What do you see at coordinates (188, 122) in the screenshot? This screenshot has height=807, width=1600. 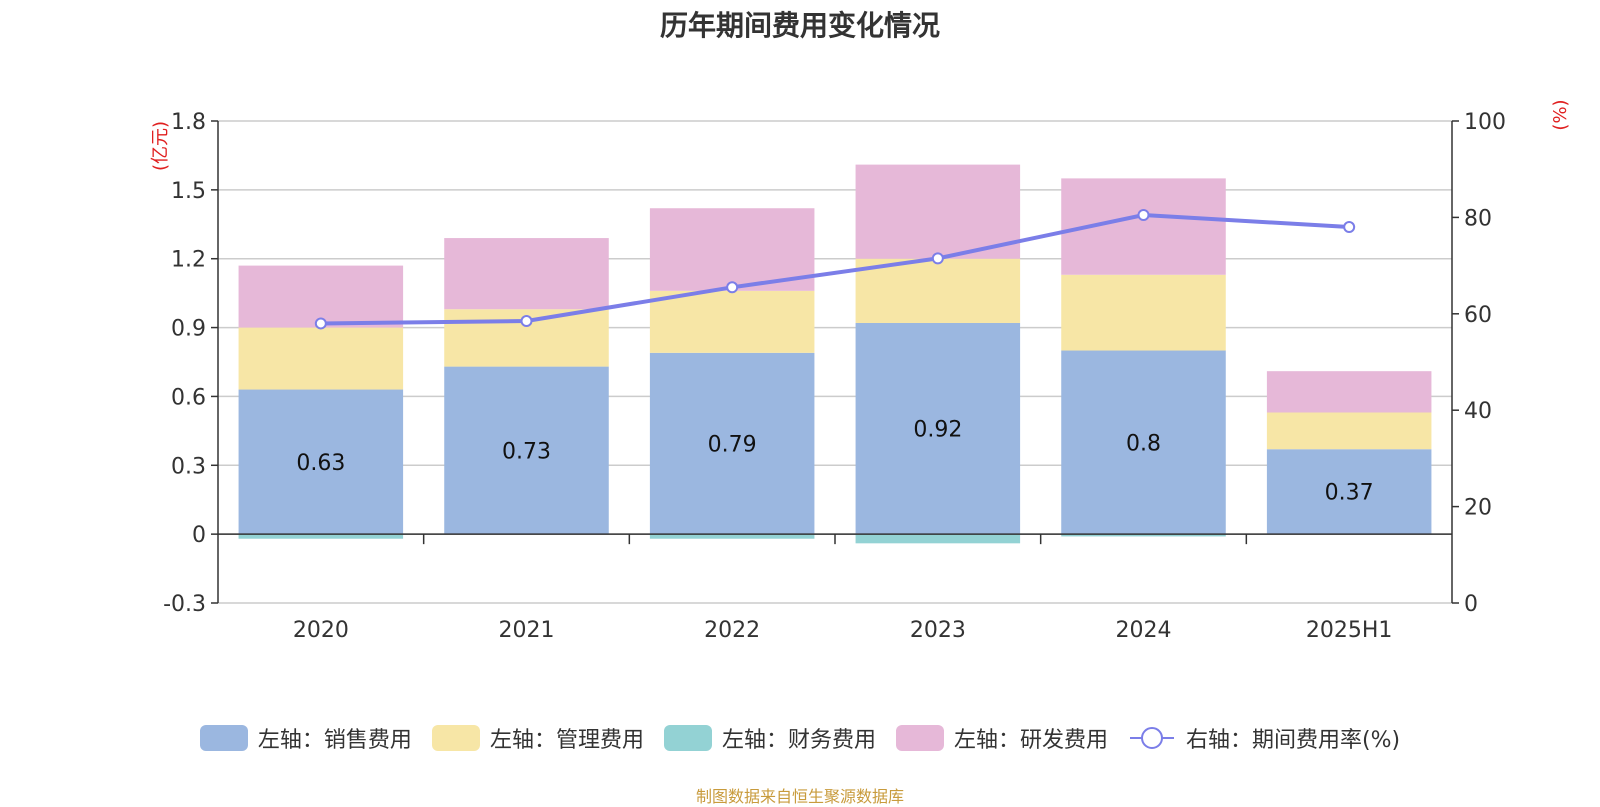 I see `left-axis-tick-label: 1.8` at bounding box center [188, 122].